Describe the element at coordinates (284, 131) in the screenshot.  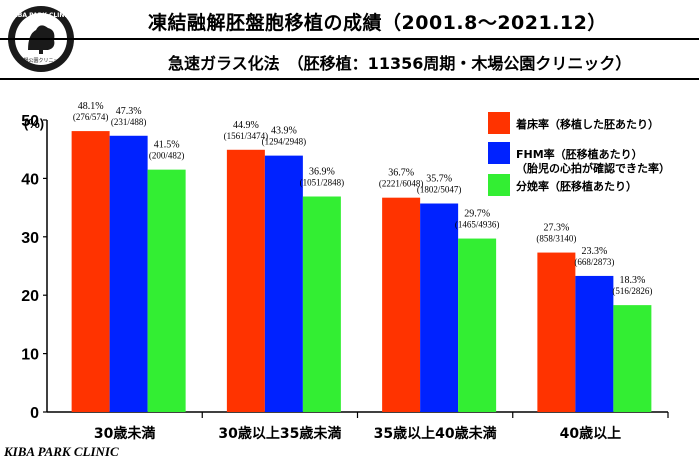
I see `data-label: 43.9%` at that location.